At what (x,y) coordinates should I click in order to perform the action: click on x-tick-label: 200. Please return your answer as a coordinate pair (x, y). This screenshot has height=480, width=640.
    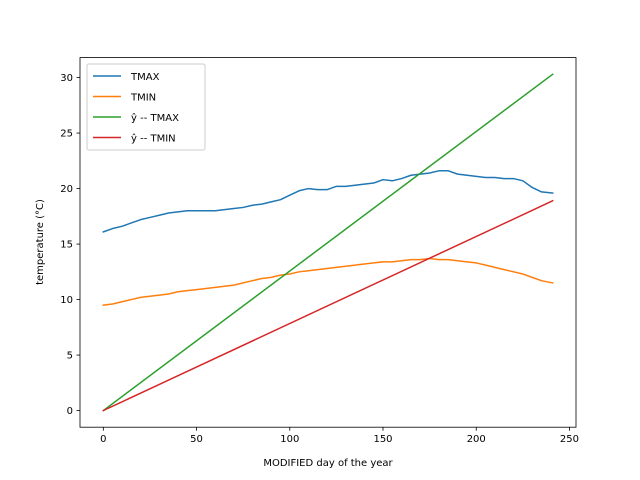
    Looking at the image, I should click on (476, 439).